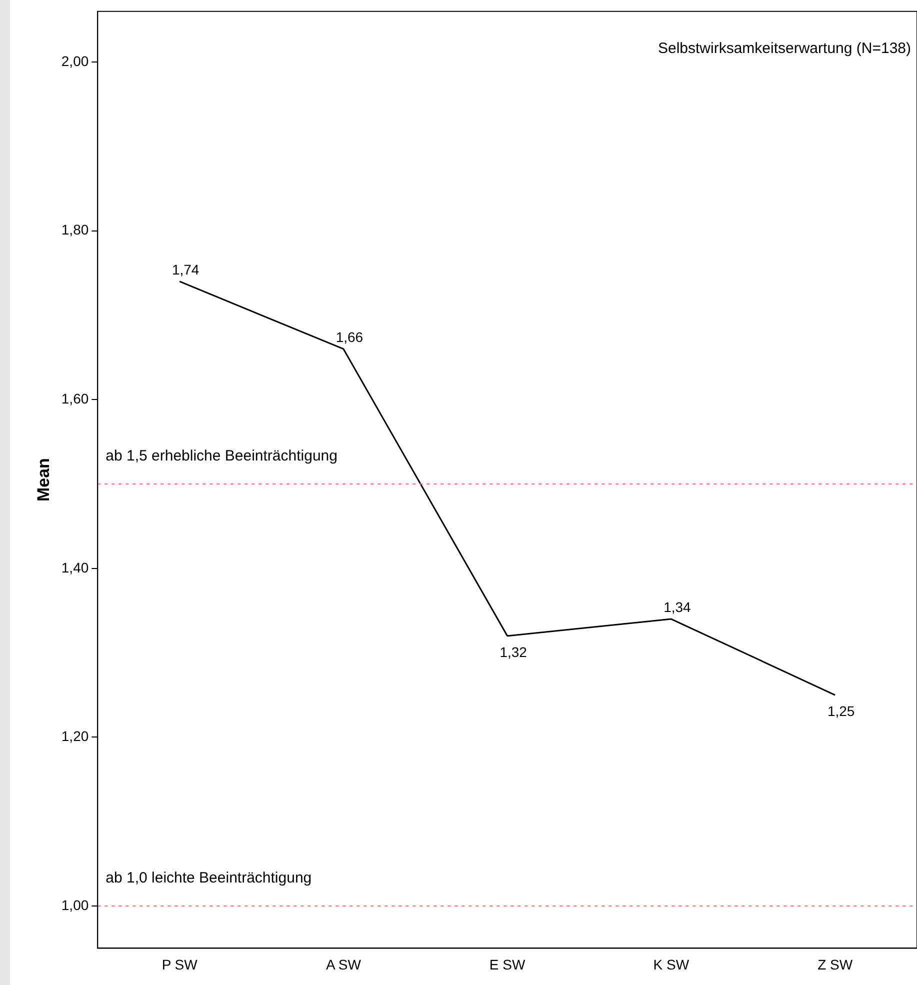 This screenshot has height=985, width=917. What do you see at coordinates (180, 964) in the screenshot?
I see `x-tick-label: P SW` at bounding box center [180, 964].